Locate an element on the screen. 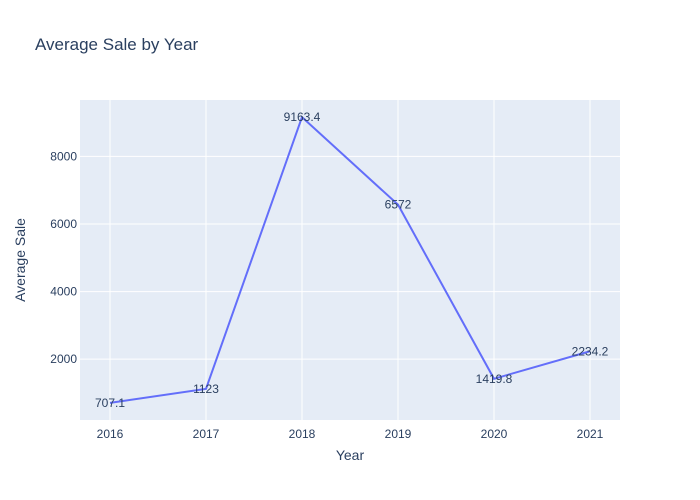 Image resolution: width=700 pixels, height=500 pixels. data-label: 1123 is located at coordinates (206, 389).